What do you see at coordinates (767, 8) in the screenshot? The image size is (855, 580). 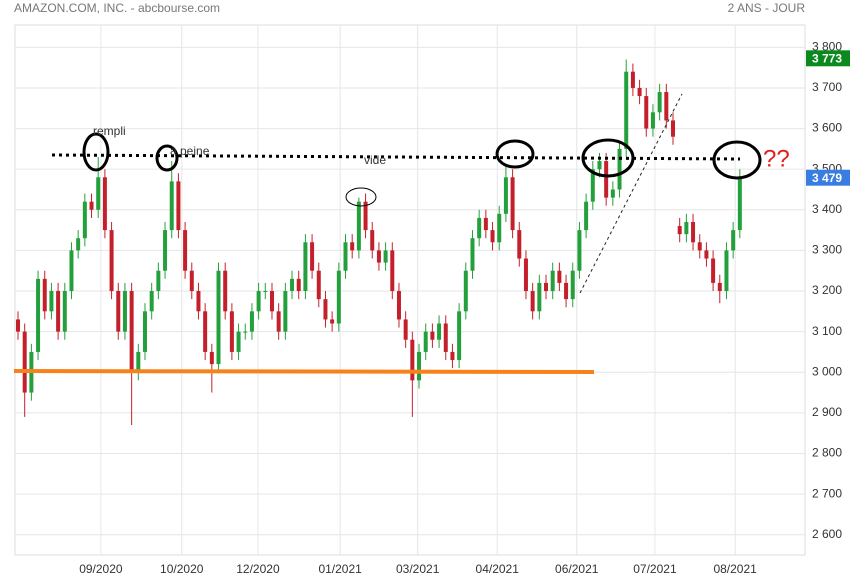 I see `chart-subtitle: 2 ANS - JOUR` at bounding box center [767, 8].